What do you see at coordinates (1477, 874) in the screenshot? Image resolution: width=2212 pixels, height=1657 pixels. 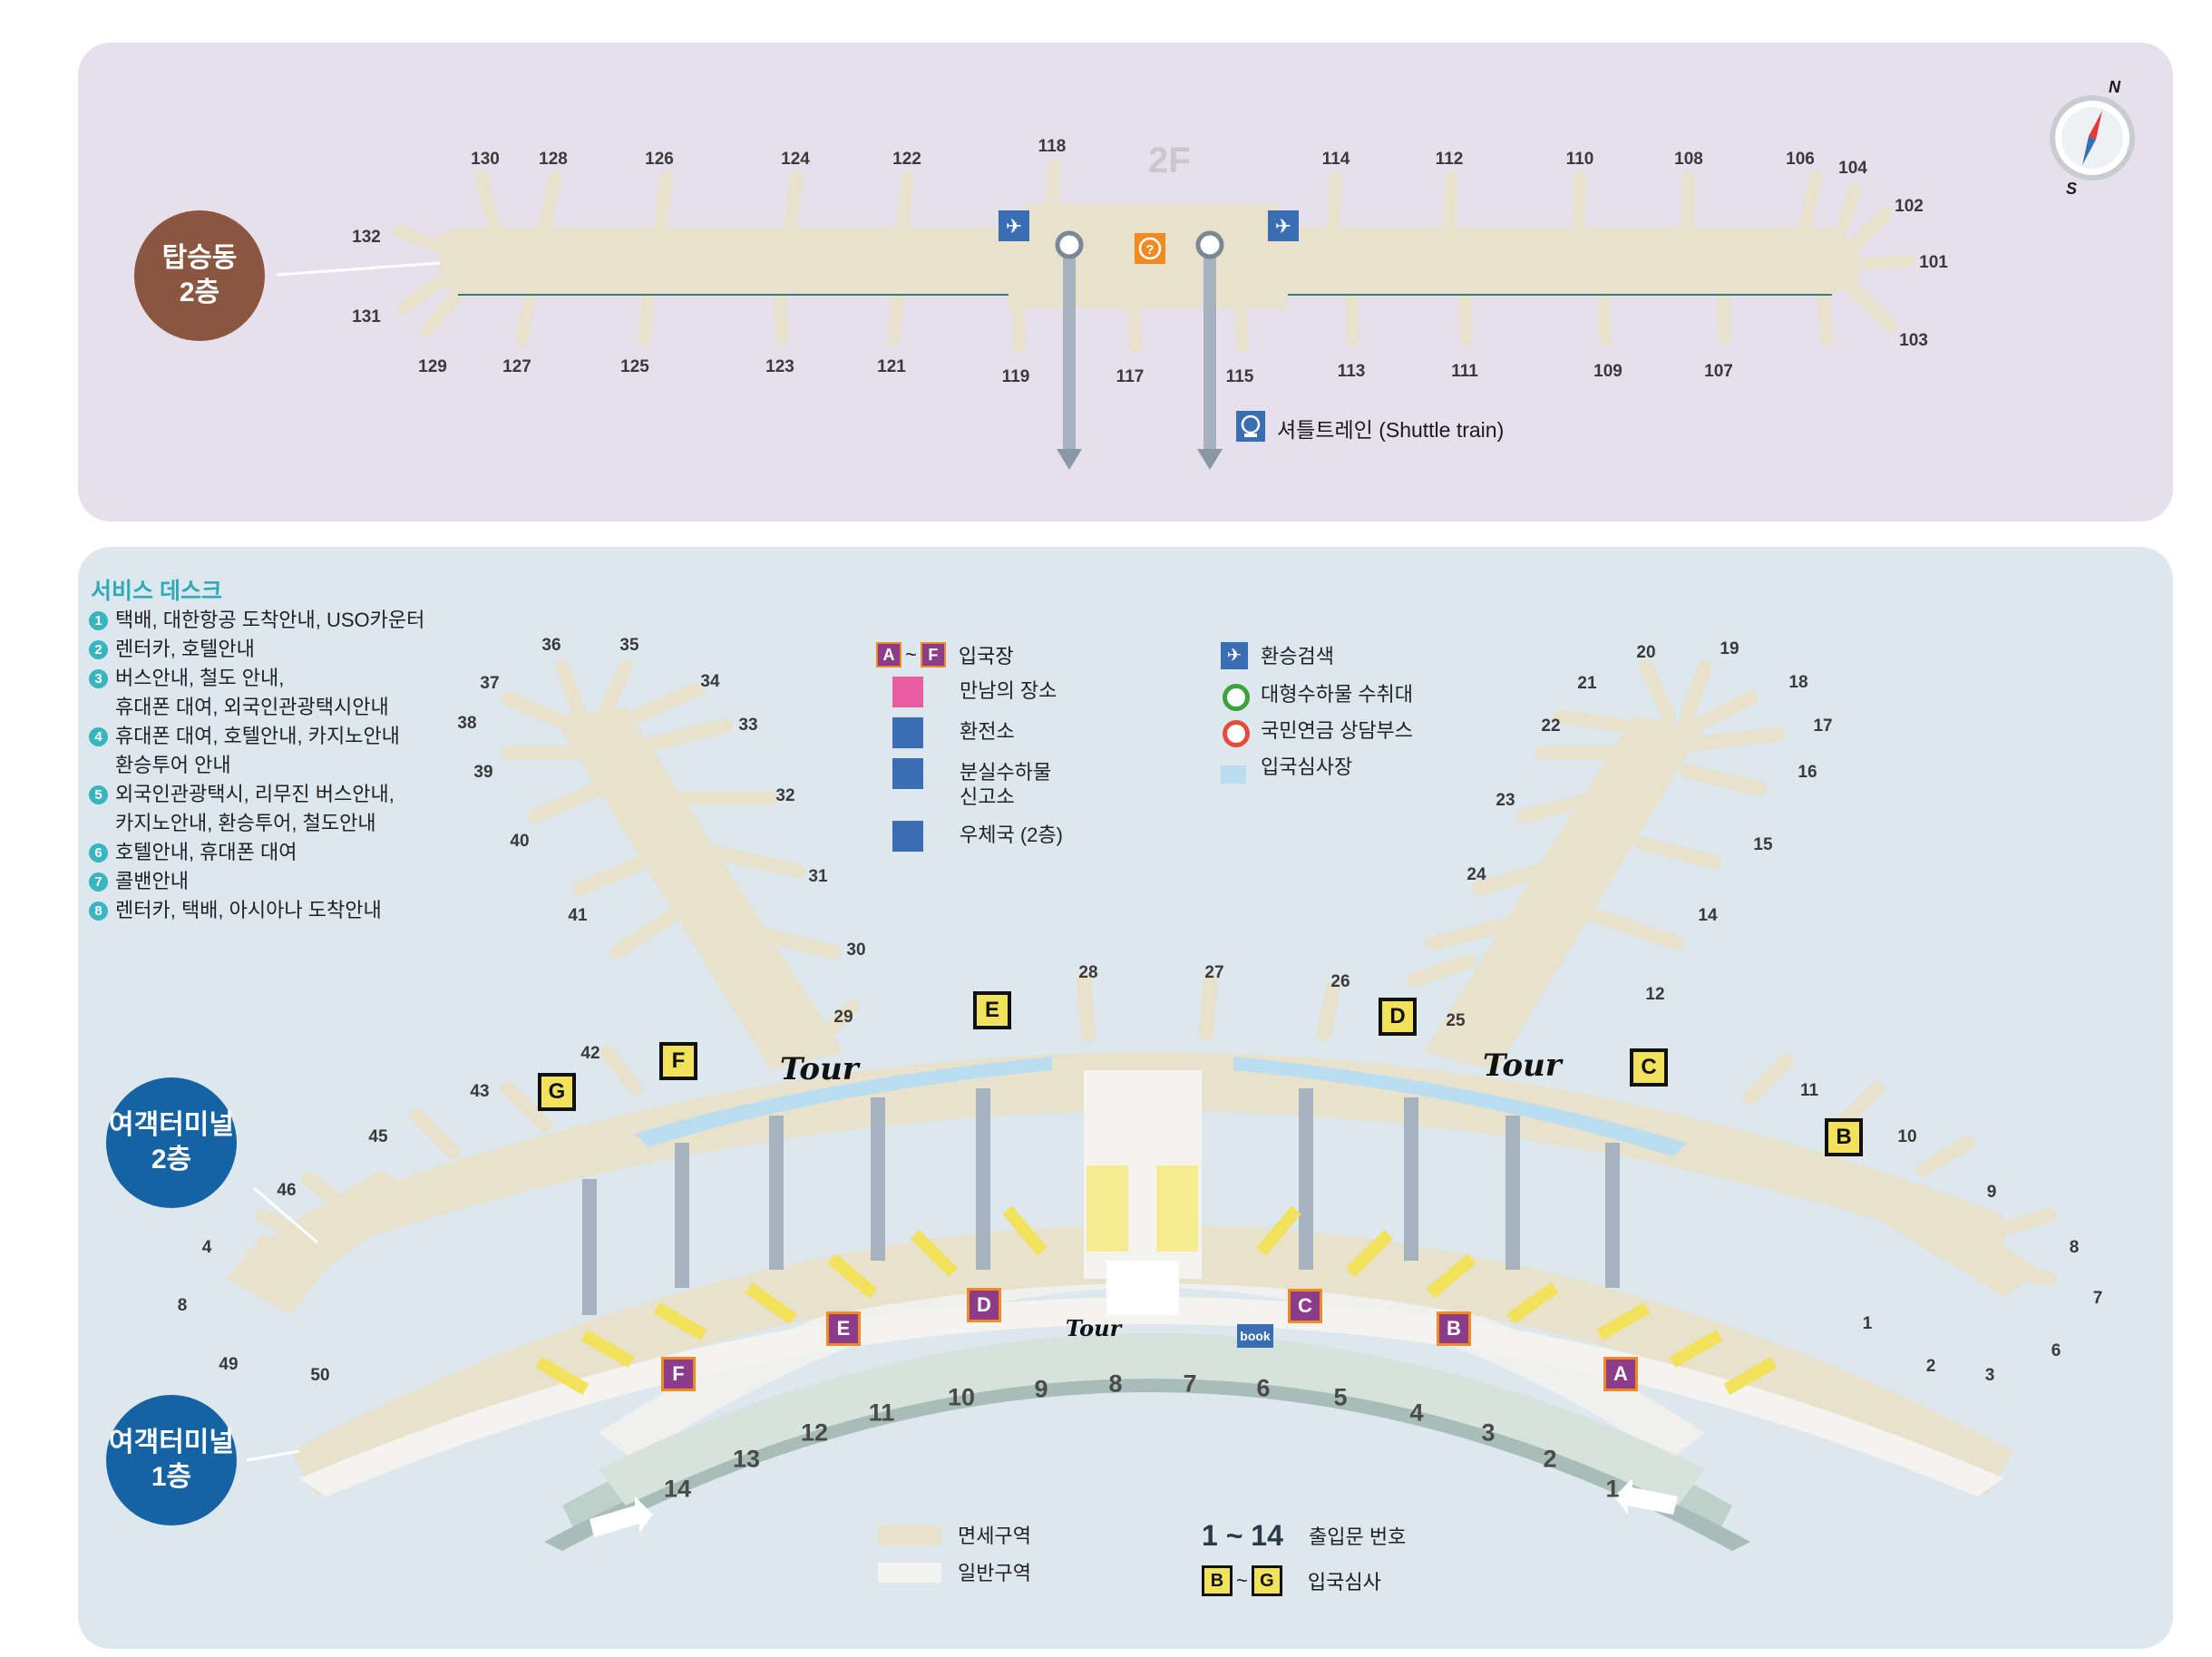 I see `terminal-gate-label: 24` at bounding box center [1477, 874].